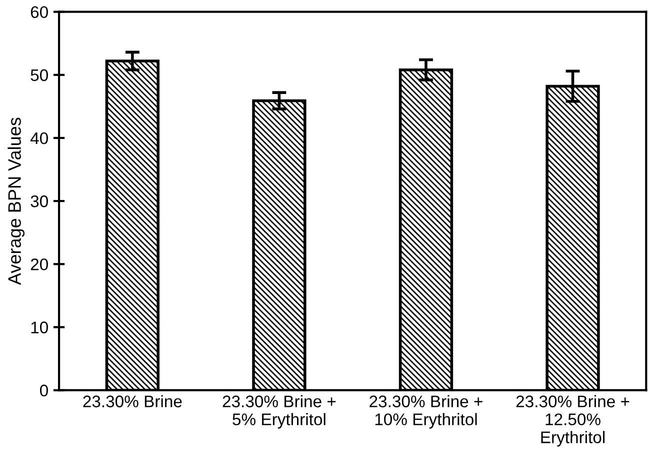 The image size is (656, 473). What do you see at coordinates (39, 264) in the screenshot?
I see `y-tick-label: 20` at bounding box center [39, 264].